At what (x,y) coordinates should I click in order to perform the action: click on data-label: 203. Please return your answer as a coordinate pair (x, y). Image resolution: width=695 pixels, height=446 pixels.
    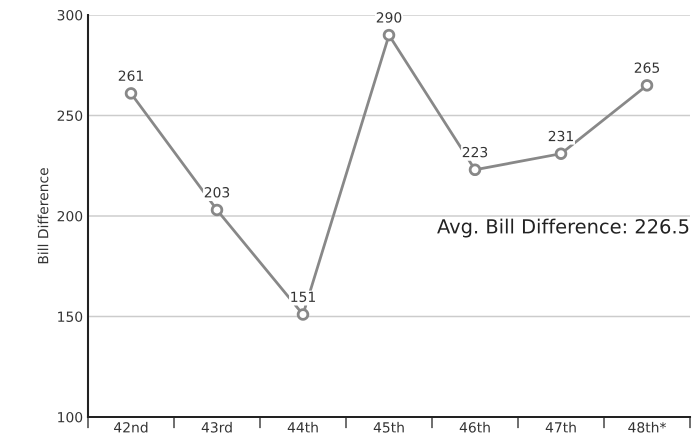
    Looking at the image, I should click on (217, 192).